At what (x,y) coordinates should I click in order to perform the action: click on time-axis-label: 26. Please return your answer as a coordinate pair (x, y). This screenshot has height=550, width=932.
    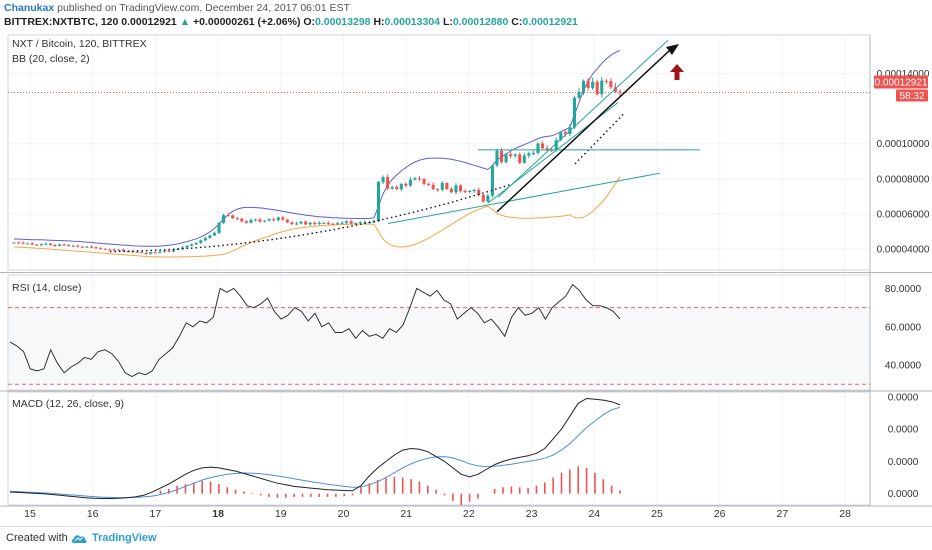
    Looking at the image, I should click on (720, 514).